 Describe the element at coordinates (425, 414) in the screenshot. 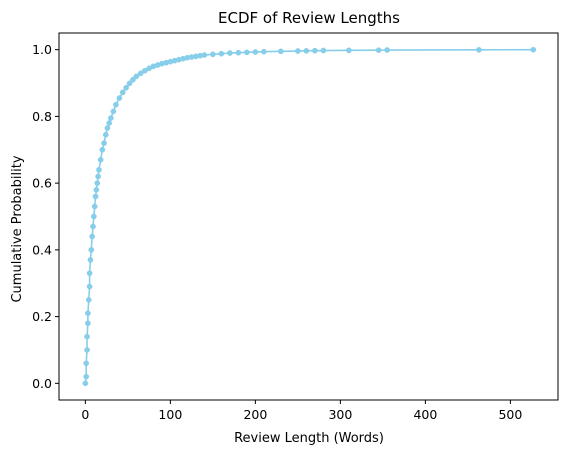

I see `x-tick-label: 400` at that location.